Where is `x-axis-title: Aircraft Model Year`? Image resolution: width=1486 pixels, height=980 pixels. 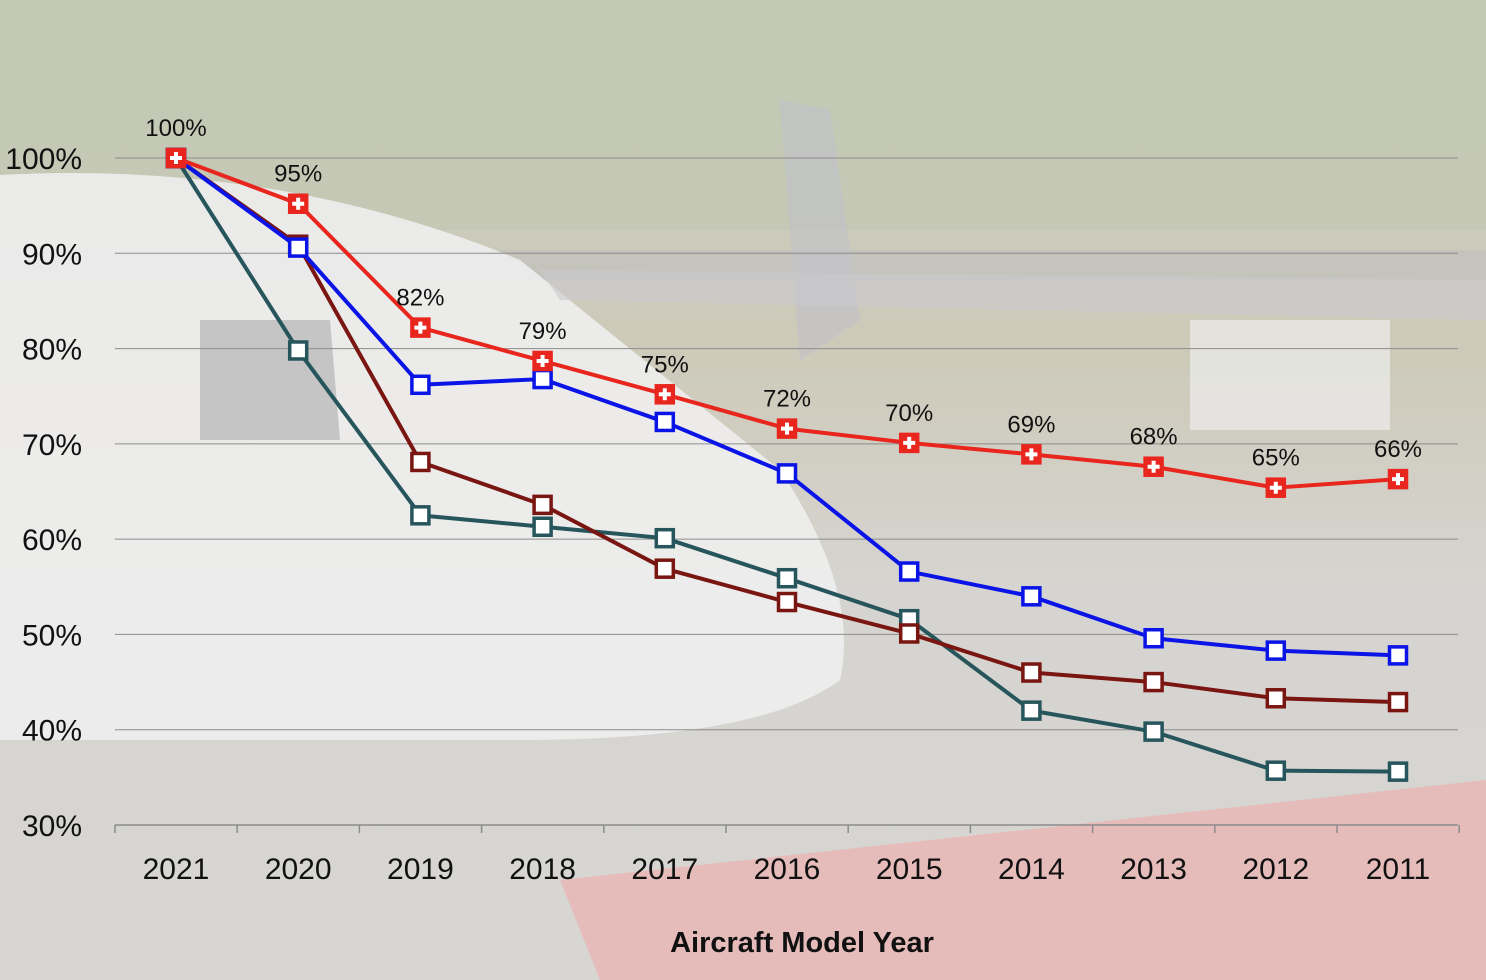
x-axis-title: Aircraft Model Year is located at coordinates (802, 943).